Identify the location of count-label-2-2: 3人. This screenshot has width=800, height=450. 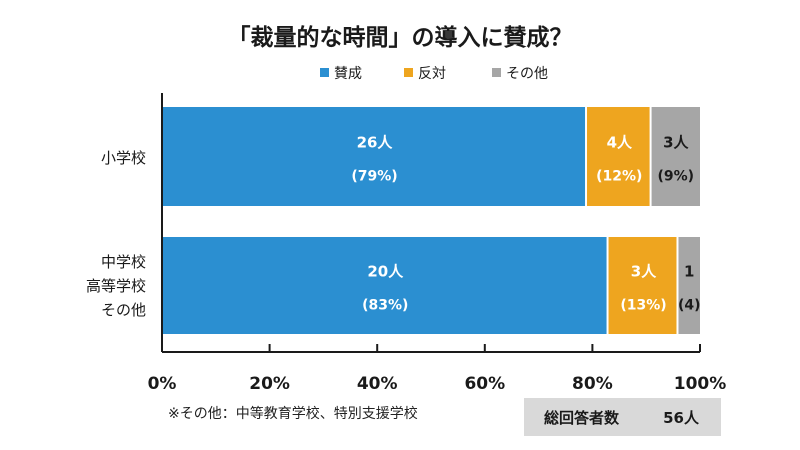
(644, 272).